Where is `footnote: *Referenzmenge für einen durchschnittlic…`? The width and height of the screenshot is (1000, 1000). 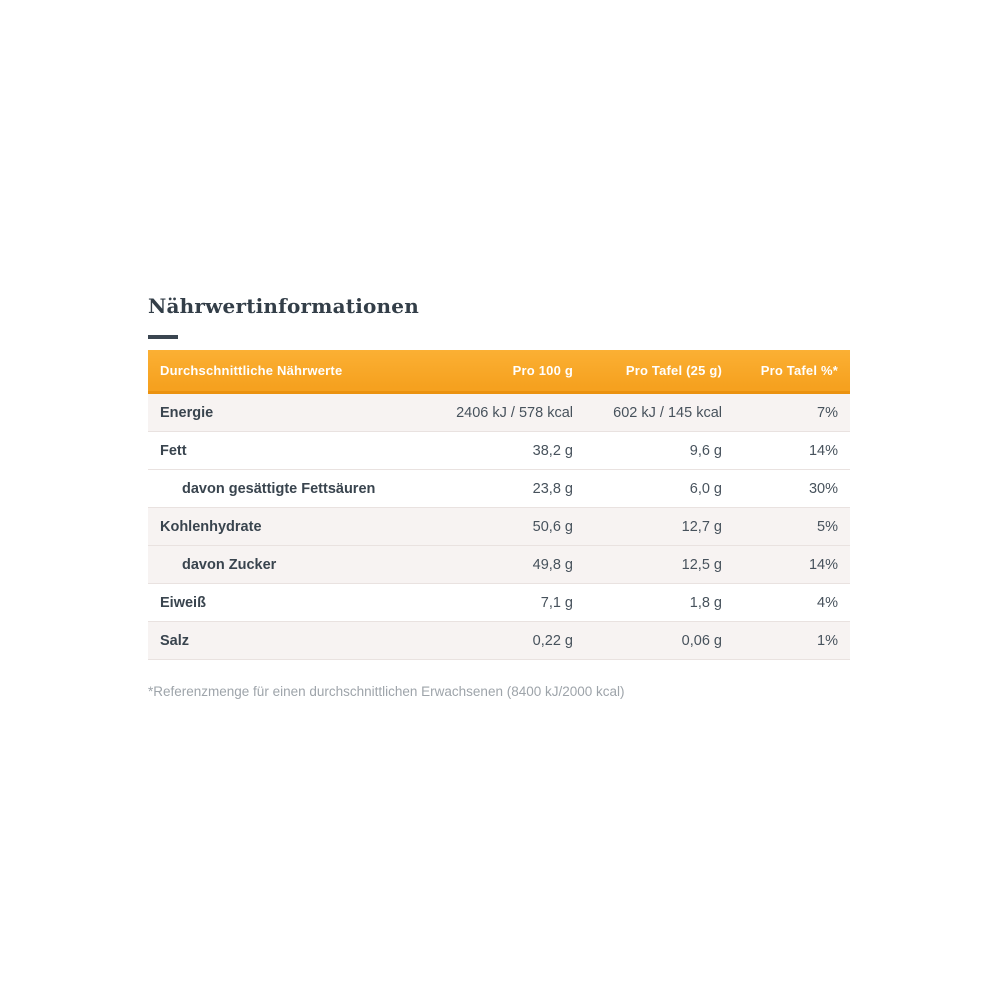
footnote: *Referenzmenge für einen durchschnittlic… is located at coordinates (386, 691).